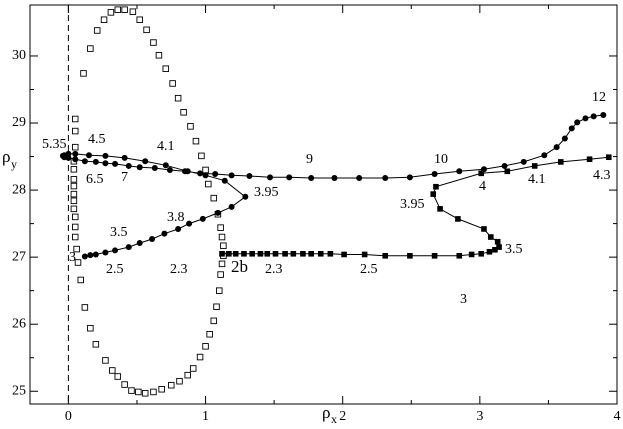 This screenshot has height=429, width=623. What do you see at coordinates (239, 266) in the screenshot?
I see `annotation: 2b` at bounding box center [239, 266].